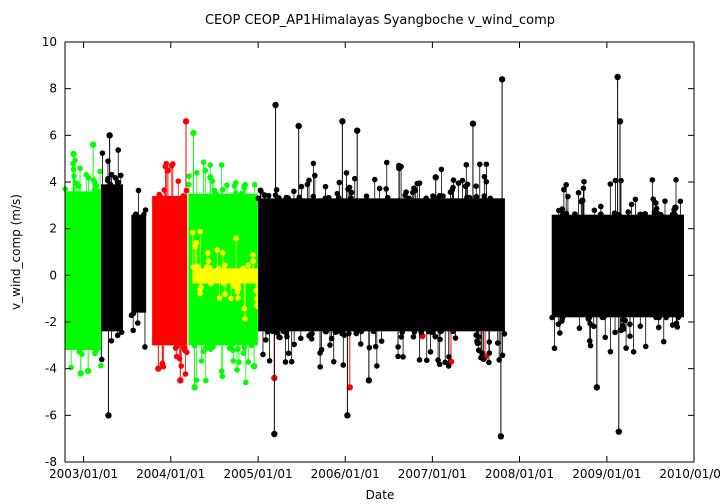 The height and width of the screenshot is (504, 720). What do you see at coordinates (49, 42) in the screenshot?
I see `y-tick-label: 10` at bounding box center [49, 42].